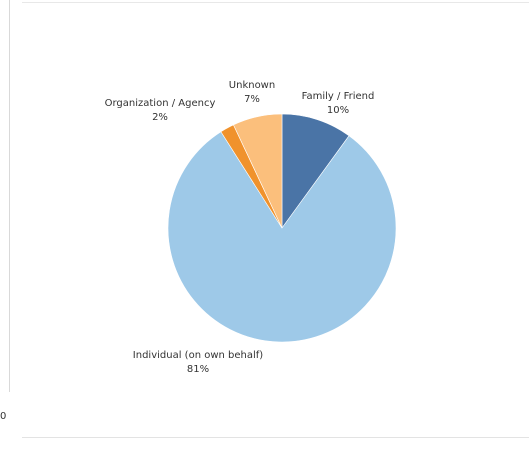  I want to click on slice-label: Unknown, so click(252, 85).